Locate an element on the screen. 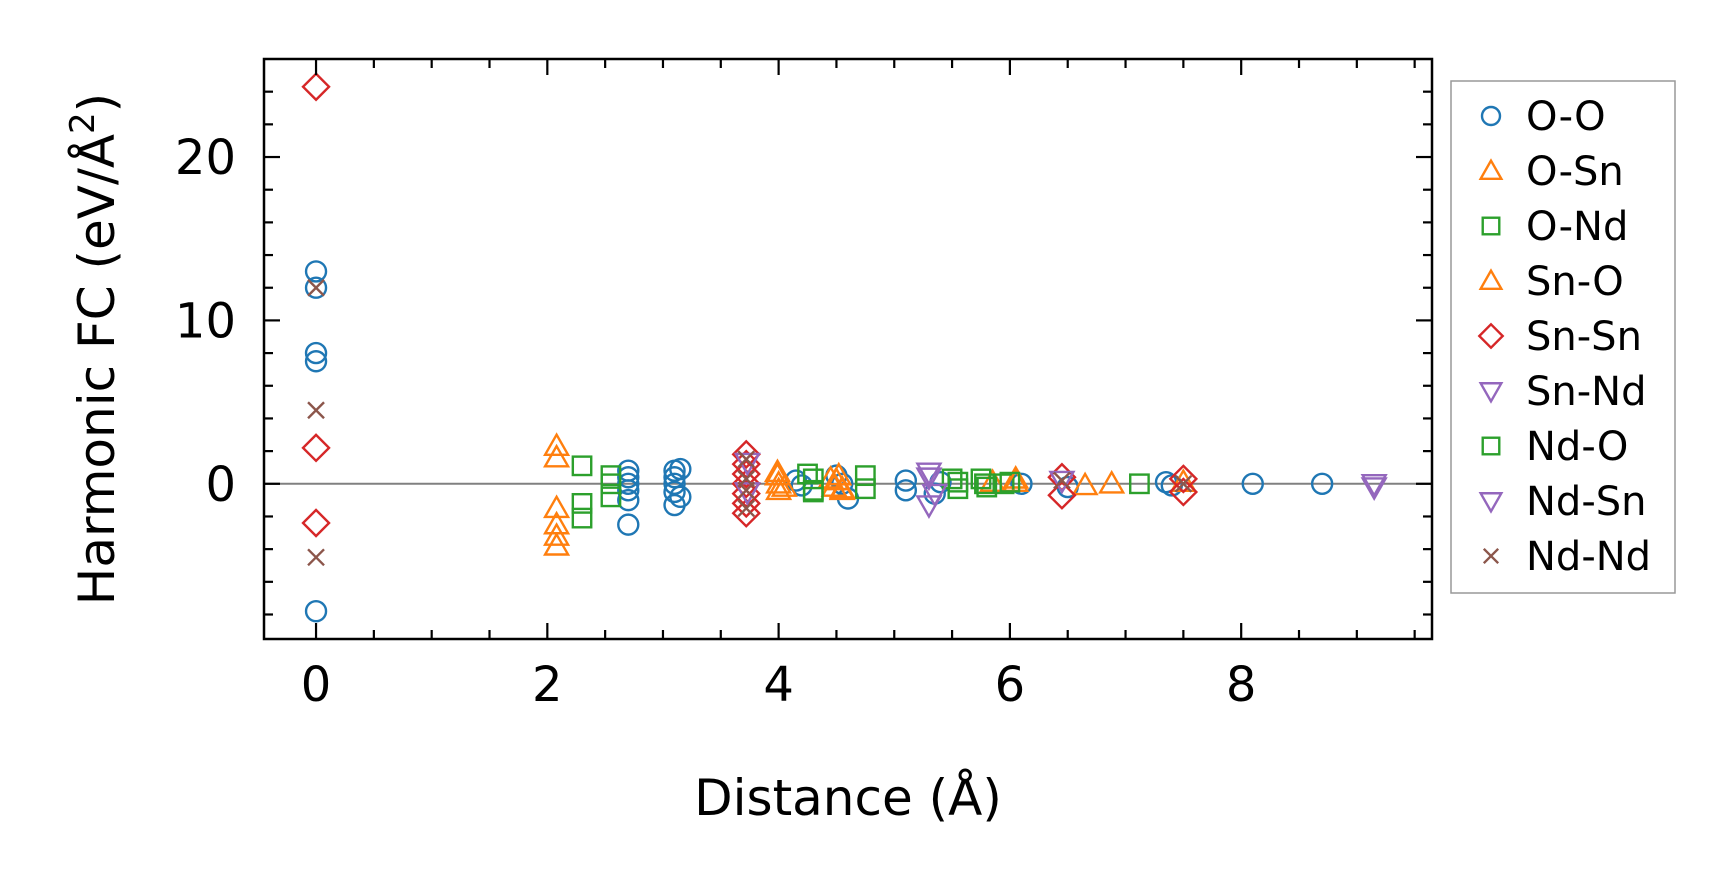 The width and height of the screenshot is (1727, 883). y-axis-label: Harmonic FC (eV/Å2) is located at coordinates (94, 349).